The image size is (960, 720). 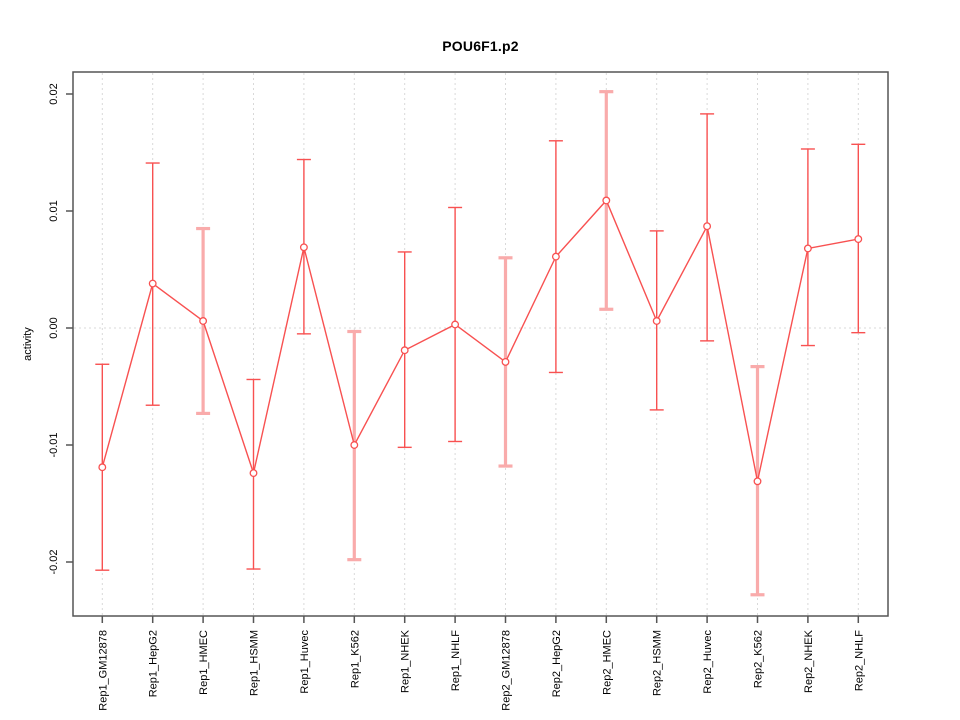 I want to click on x-tick-label: Rep2_HMEC, so click(x=607, y=662).